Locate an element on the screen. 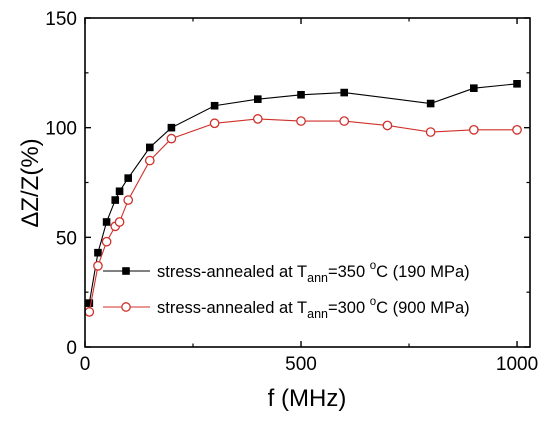 This screenshot has height=422, width=550. y-tick-label-0: 0 is located at coordinates (71, 348).